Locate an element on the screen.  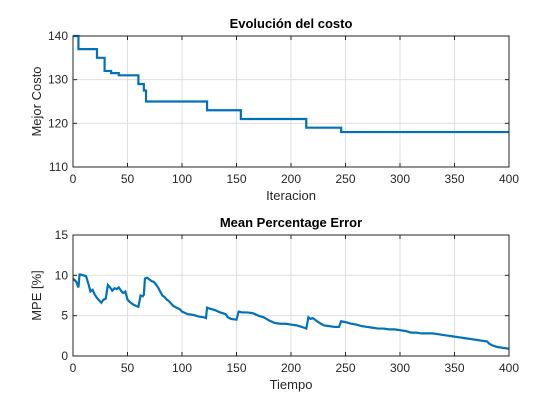
y-tick-label: 0 is located at coordinates (64, 356).